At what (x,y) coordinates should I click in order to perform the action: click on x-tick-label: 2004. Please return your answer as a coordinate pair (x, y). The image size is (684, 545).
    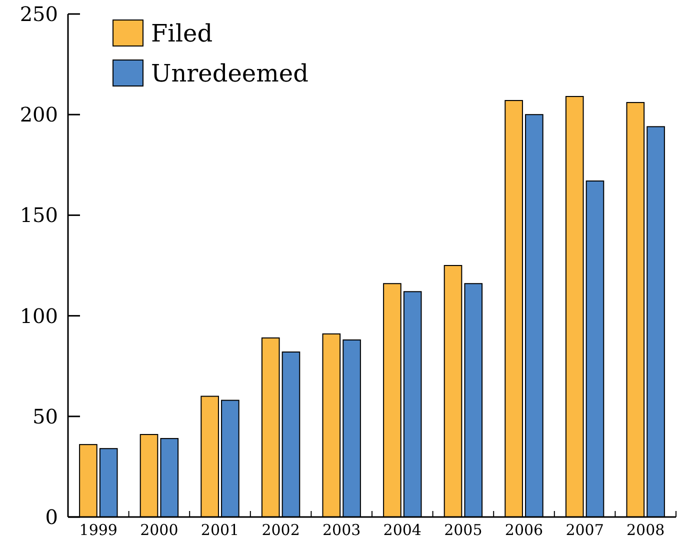
    Looking at the image, I should click on (402, 530).